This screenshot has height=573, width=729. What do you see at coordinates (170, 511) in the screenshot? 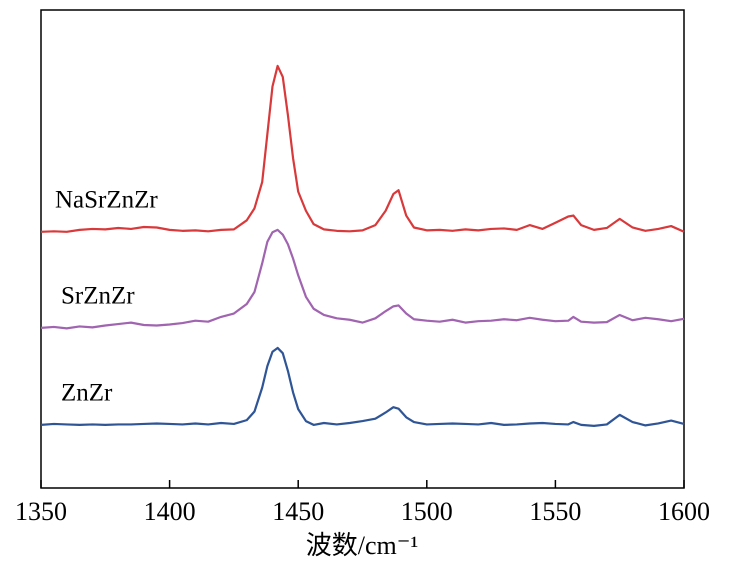
I see `x-tick-label: 1400` at bounding box center [170, 511].